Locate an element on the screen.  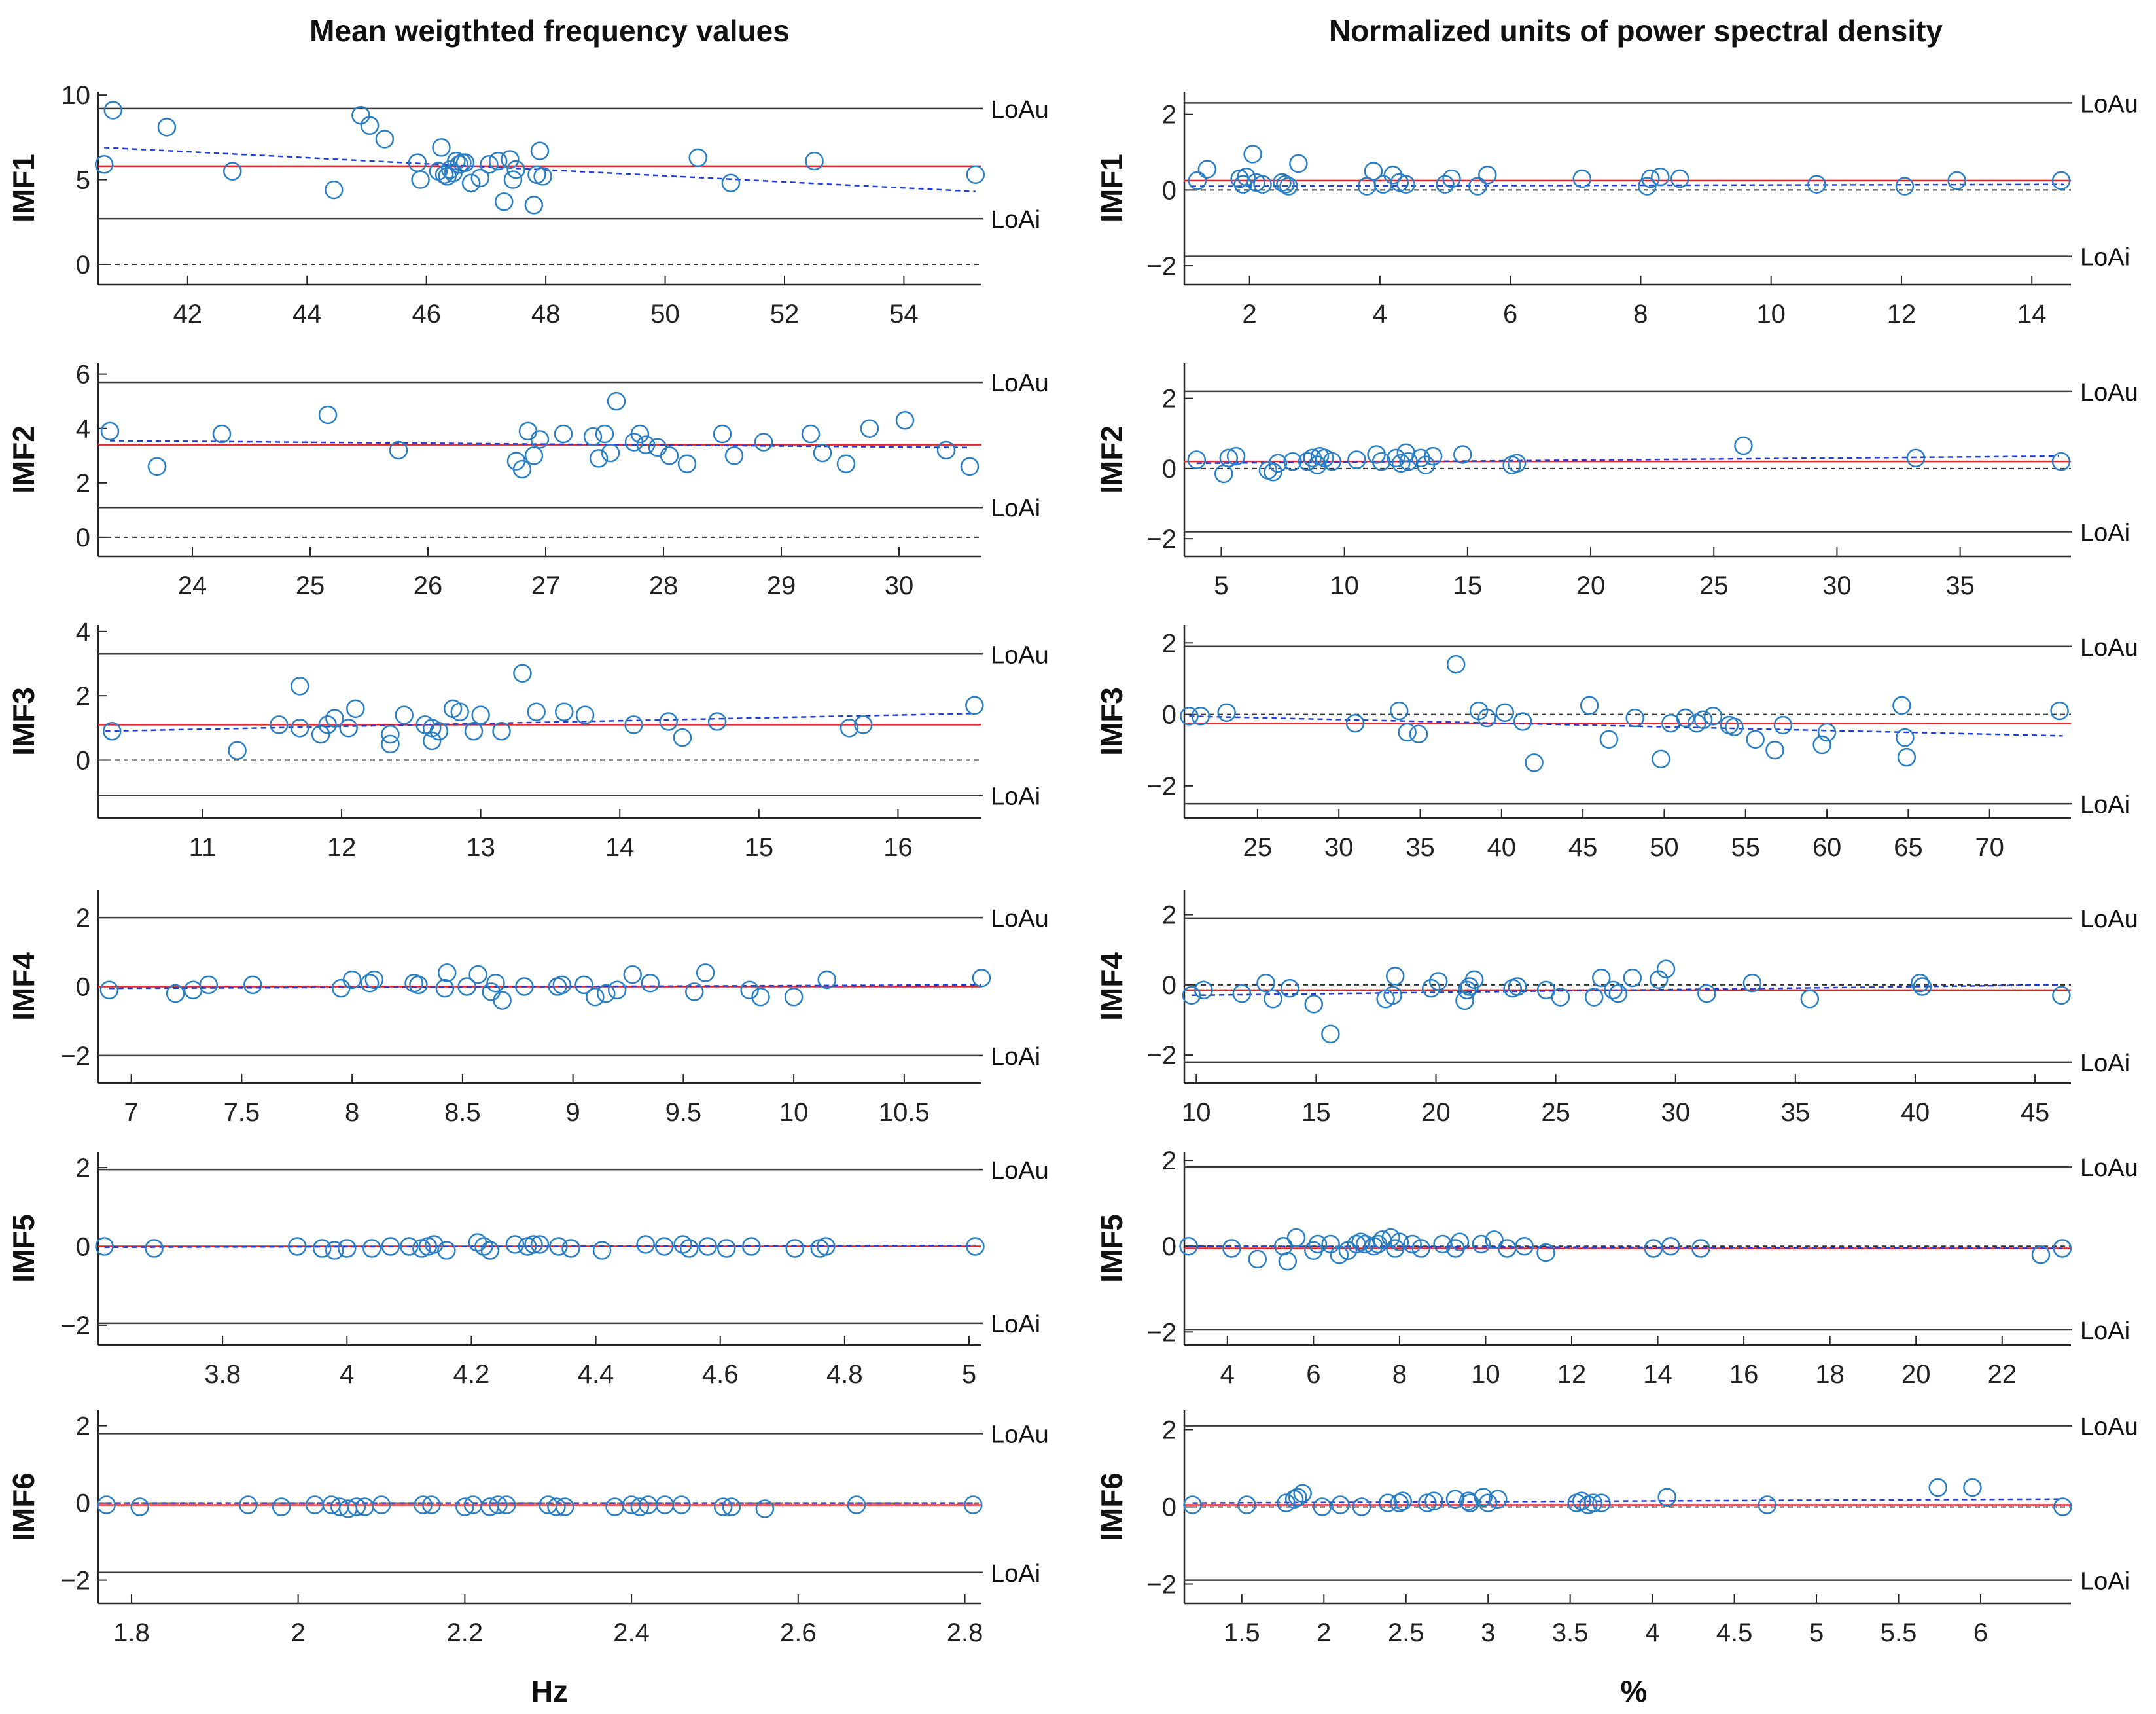
x-tick-label: 4 is located at coordinates (1380, 314).